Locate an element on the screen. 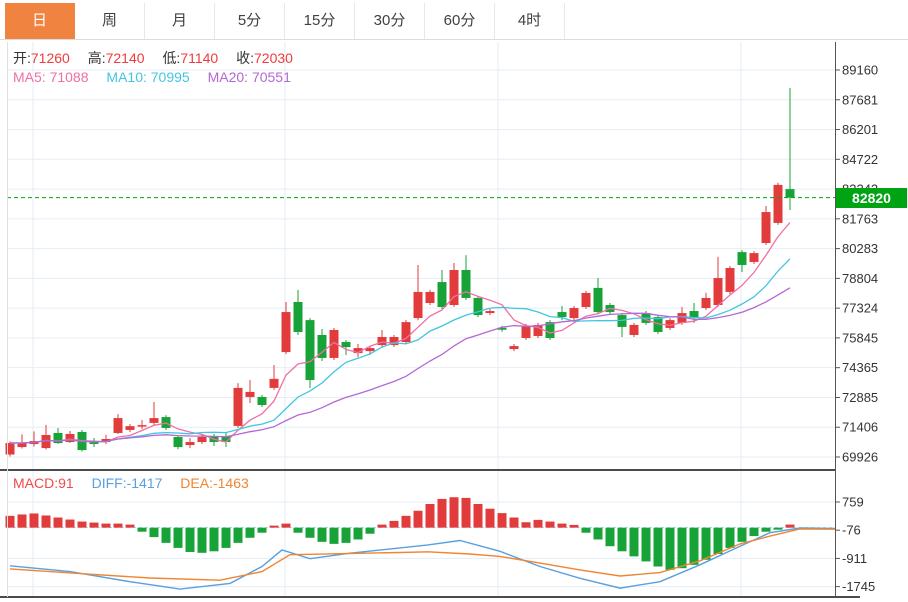  tab-月: 月 is located at coordinates (180, 21).